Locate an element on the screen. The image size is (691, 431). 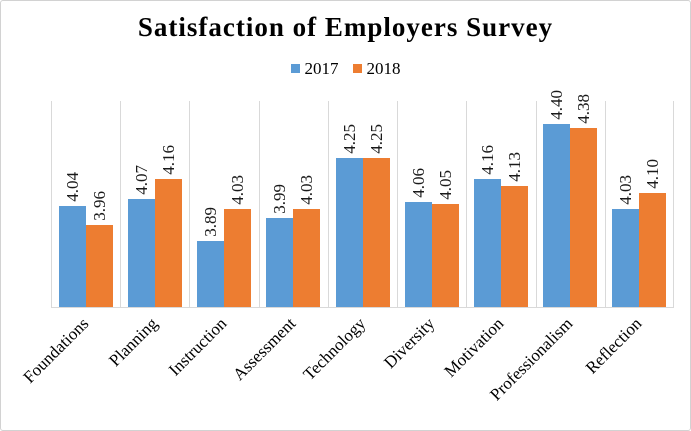
data-label-2018-foundations: 3.96 is located at coordinates (99, 206).